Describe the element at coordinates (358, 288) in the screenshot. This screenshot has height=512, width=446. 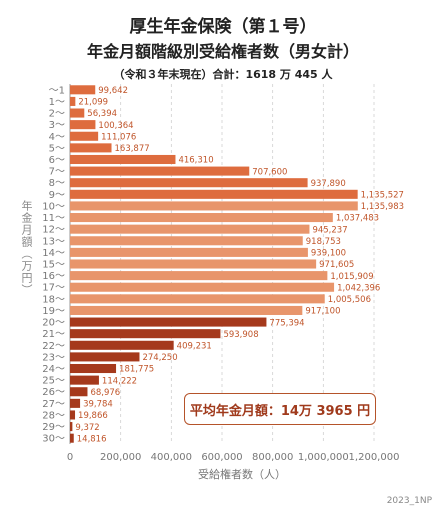
I see `data-label: 1,042,396` at that location.